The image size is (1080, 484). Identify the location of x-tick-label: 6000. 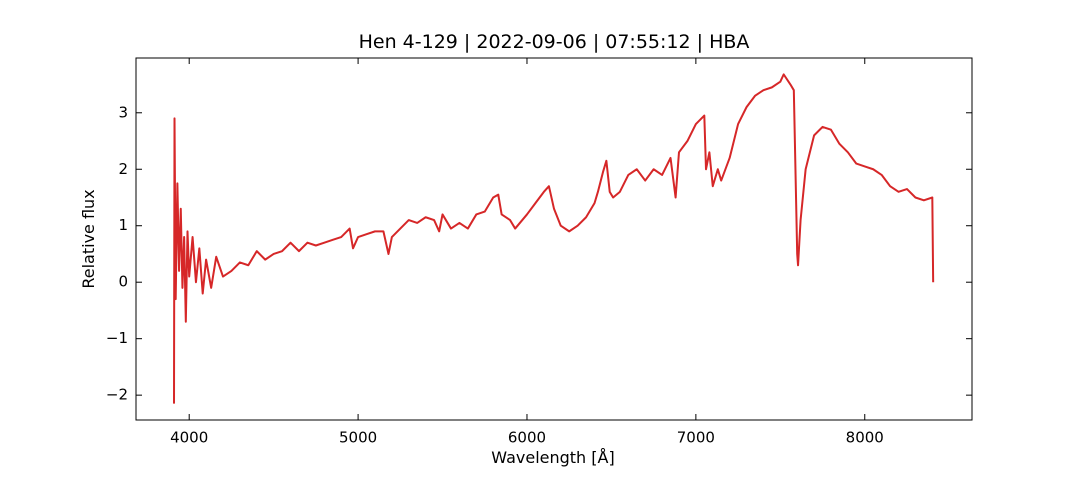
(527, 438).